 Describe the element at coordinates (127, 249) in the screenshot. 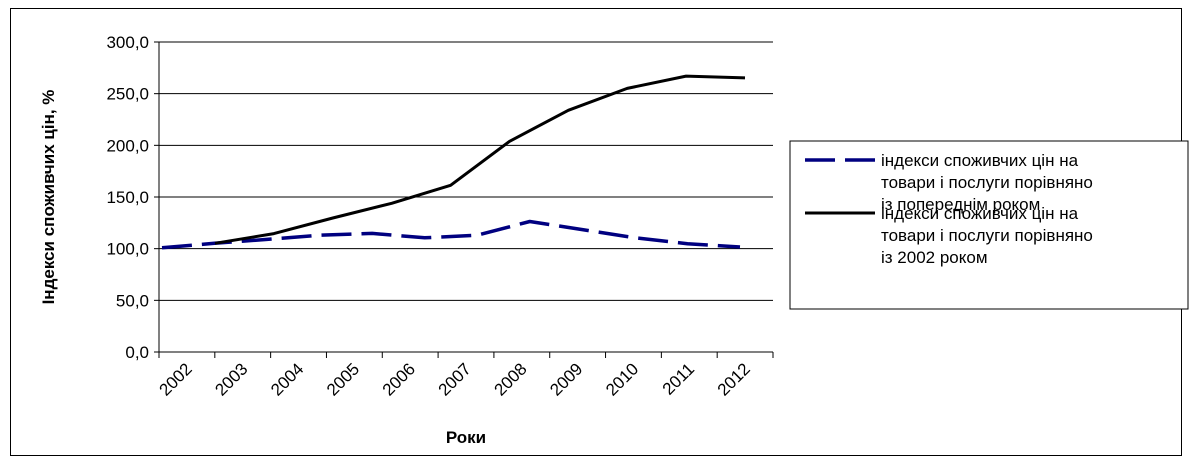

I see `y-tick-label: 100,0` at that location.